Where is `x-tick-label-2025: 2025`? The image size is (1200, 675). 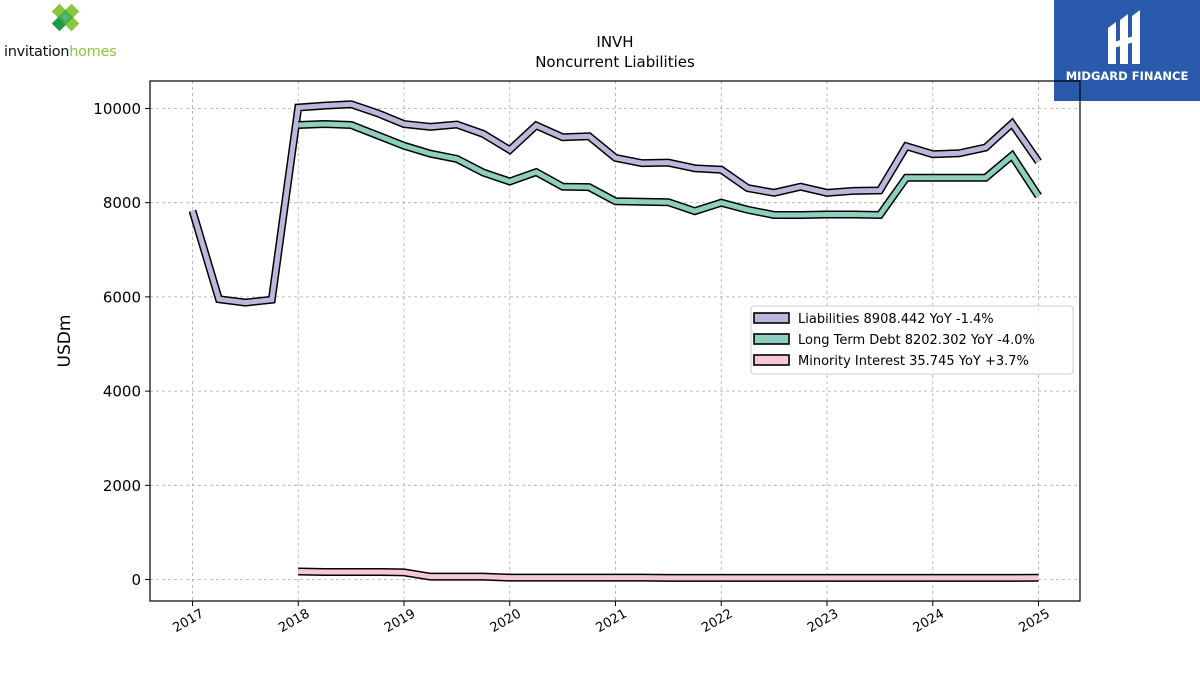
x-tick-label-2025: 2025 is located at coordinates (1034, 621).